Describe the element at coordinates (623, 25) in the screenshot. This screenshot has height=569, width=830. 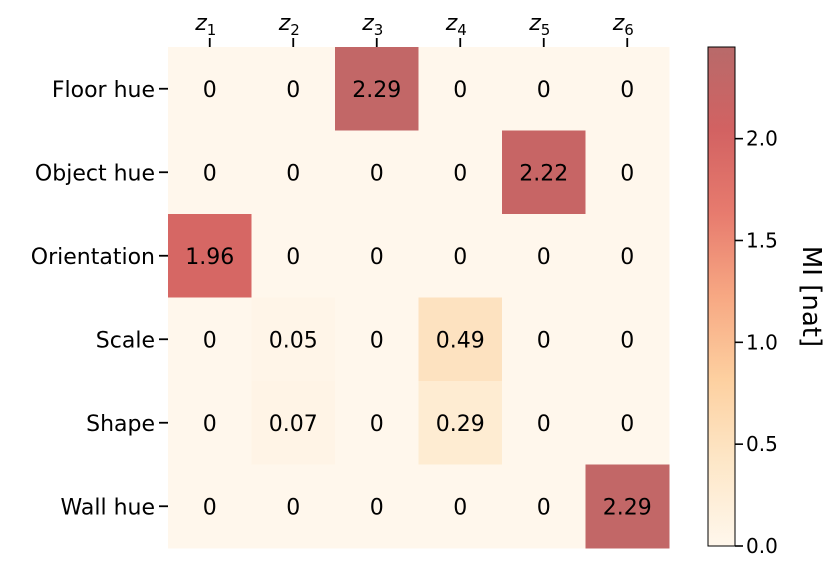
I see `x-tick-label: z6` at that location.